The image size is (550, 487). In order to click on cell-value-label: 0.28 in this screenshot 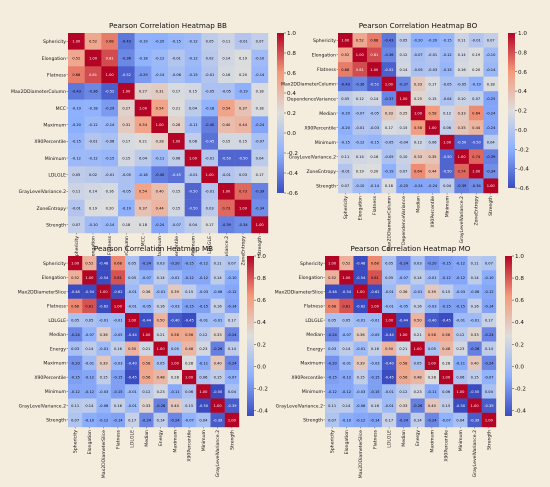, I will do `click(432, 378)`.